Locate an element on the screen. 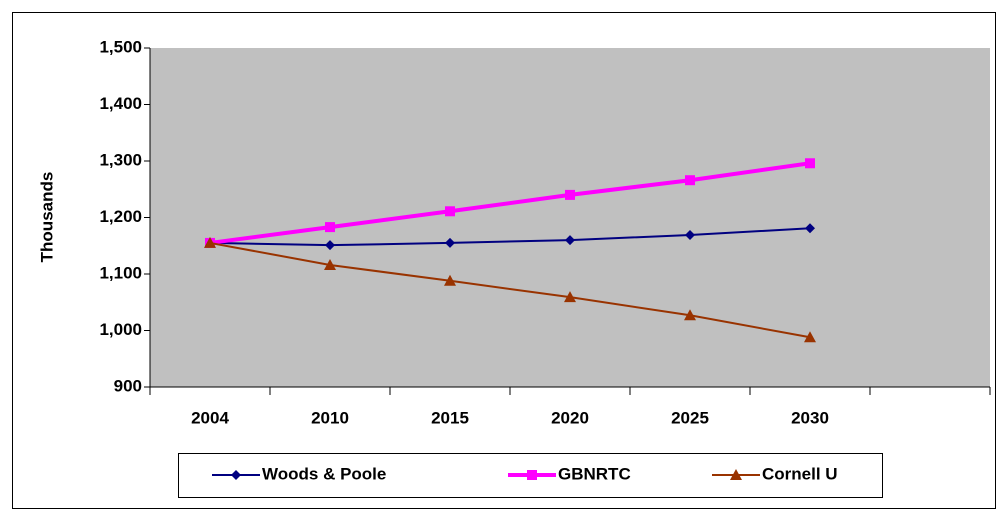  x-tick-label: 2004 is located at coordinates (210, 417).